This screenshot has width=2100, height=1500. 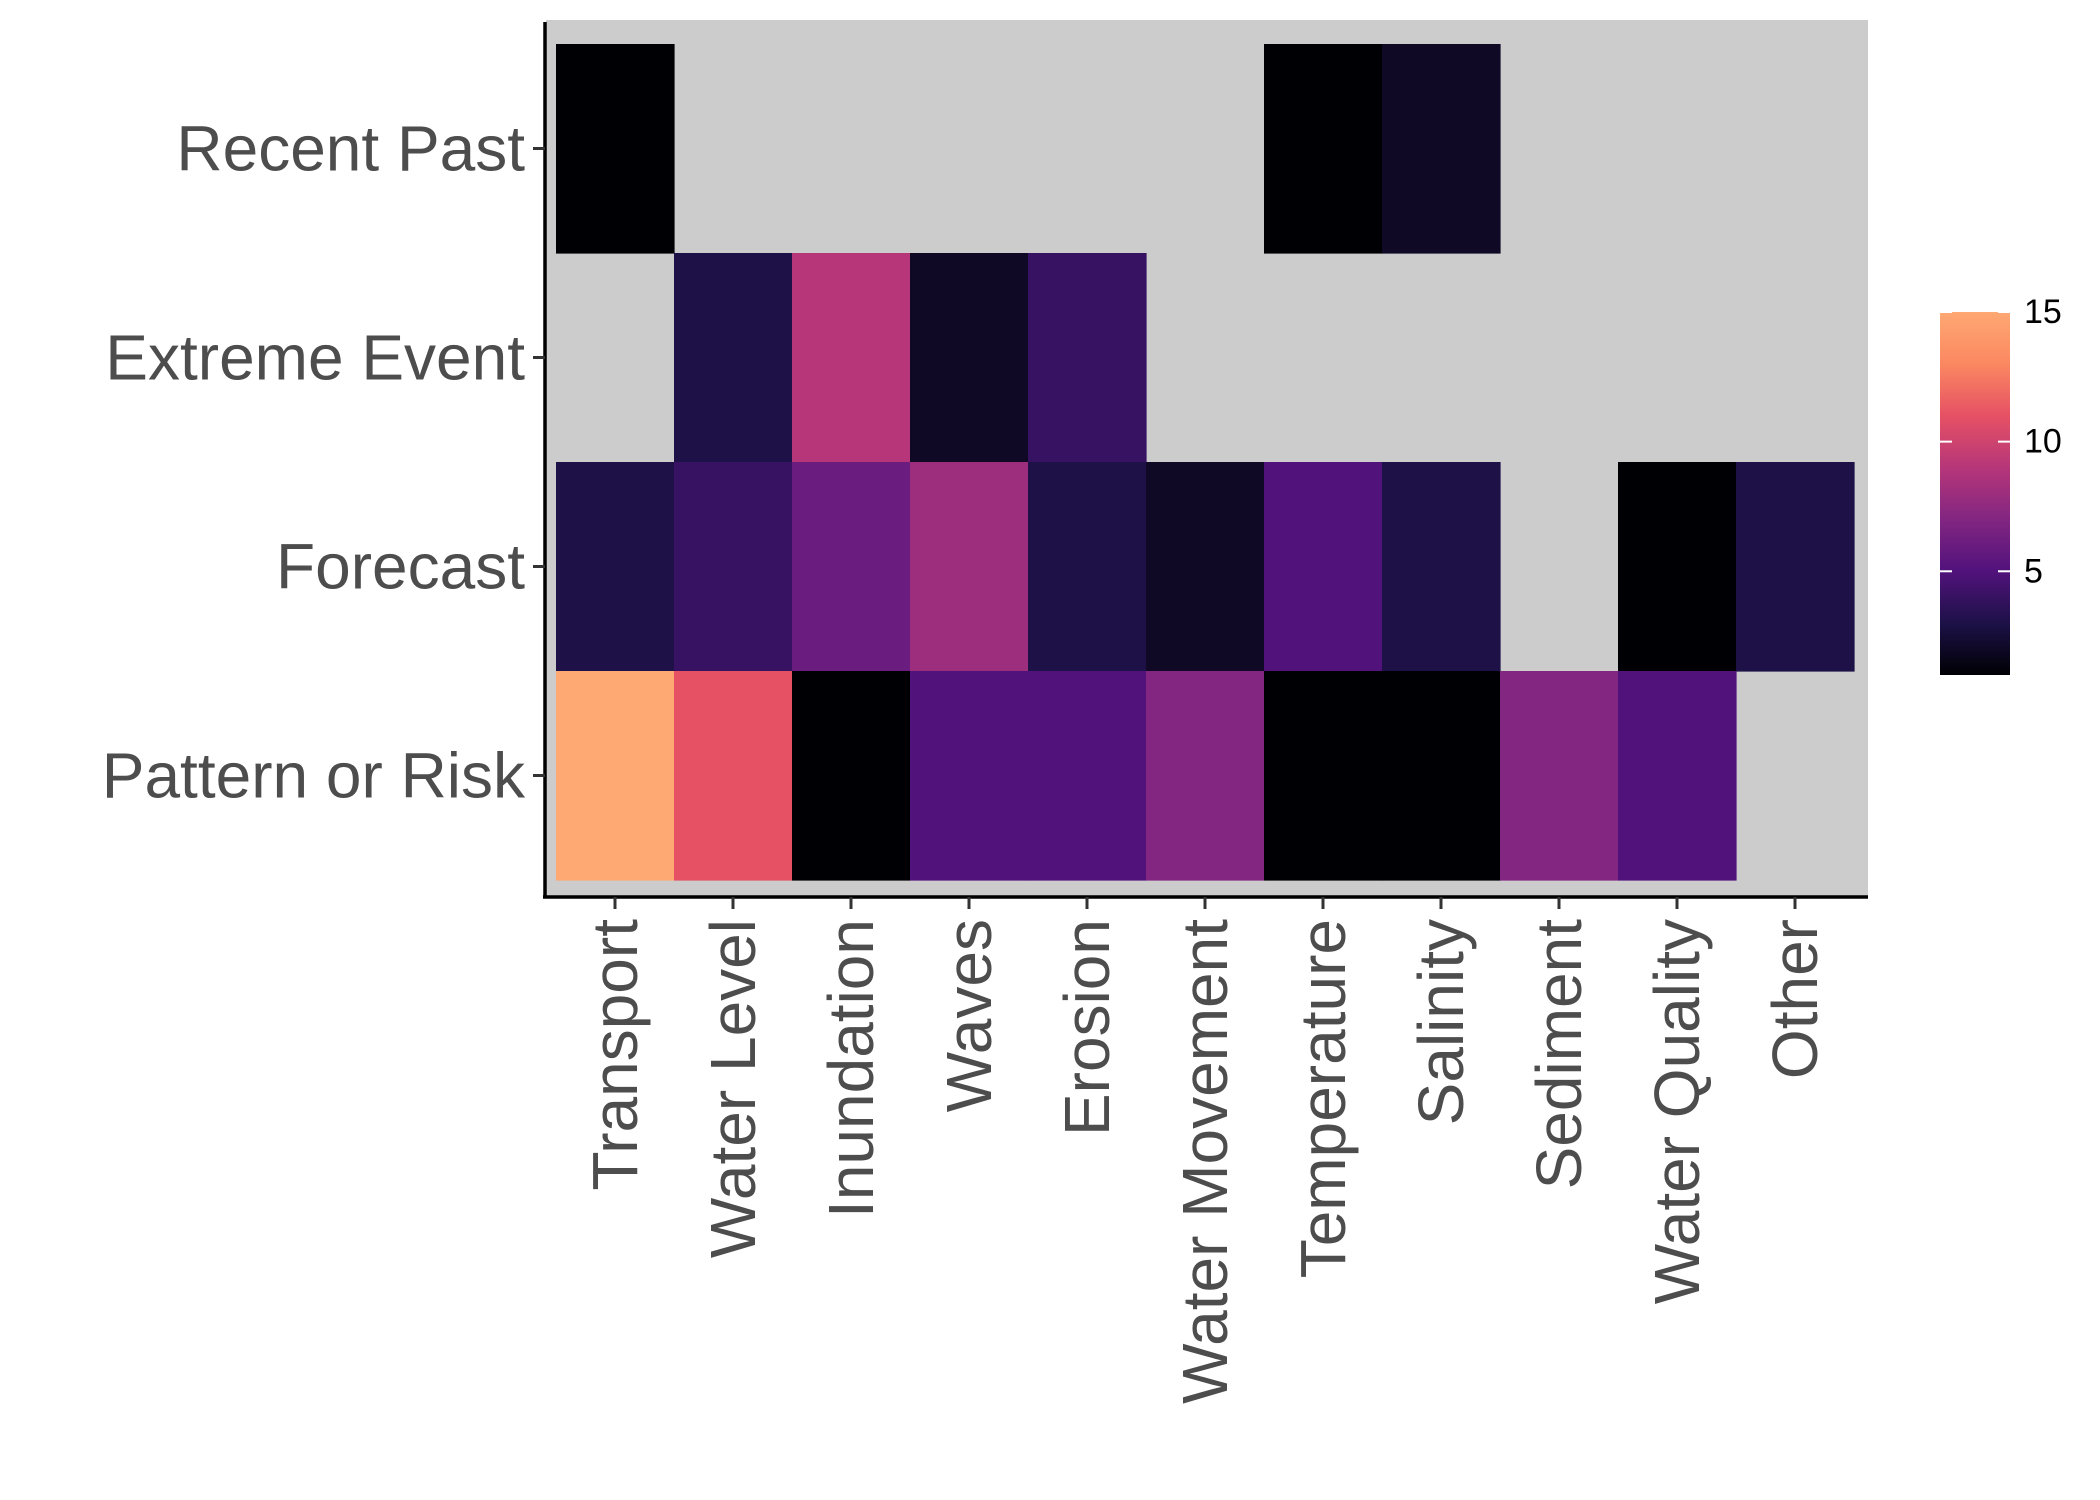 What do you see at coordinates (2033, 571) in the screenshot?
I see `legend-tick-label: 5` at bounding box center [2033, 571].